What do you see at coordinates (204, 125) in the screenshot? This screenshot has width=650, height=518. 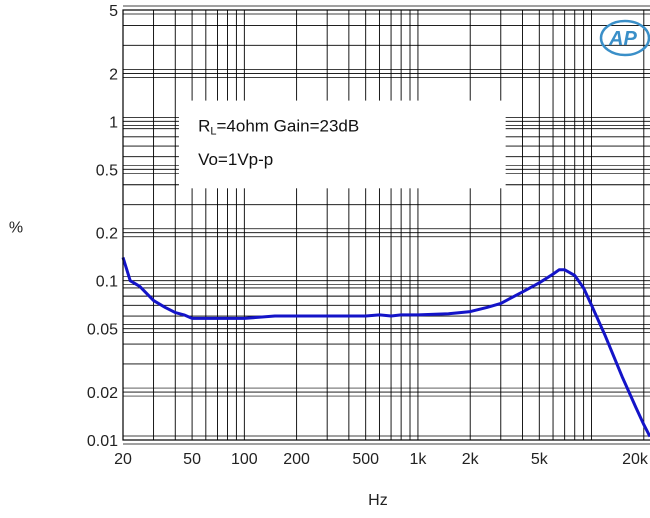 I see `annotation-rl-main: R` at bounding box center [204, 125].